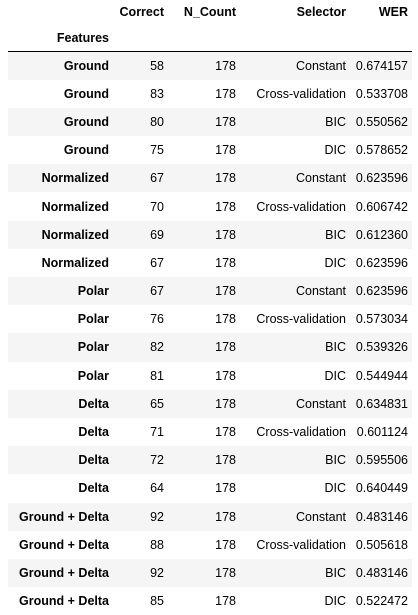 This screenshot has height=615, width=418. Describe the element at coordinates (210, 26) in the screenshot. I see `table-header: Correct N_Count Selector WER Features` at that location.